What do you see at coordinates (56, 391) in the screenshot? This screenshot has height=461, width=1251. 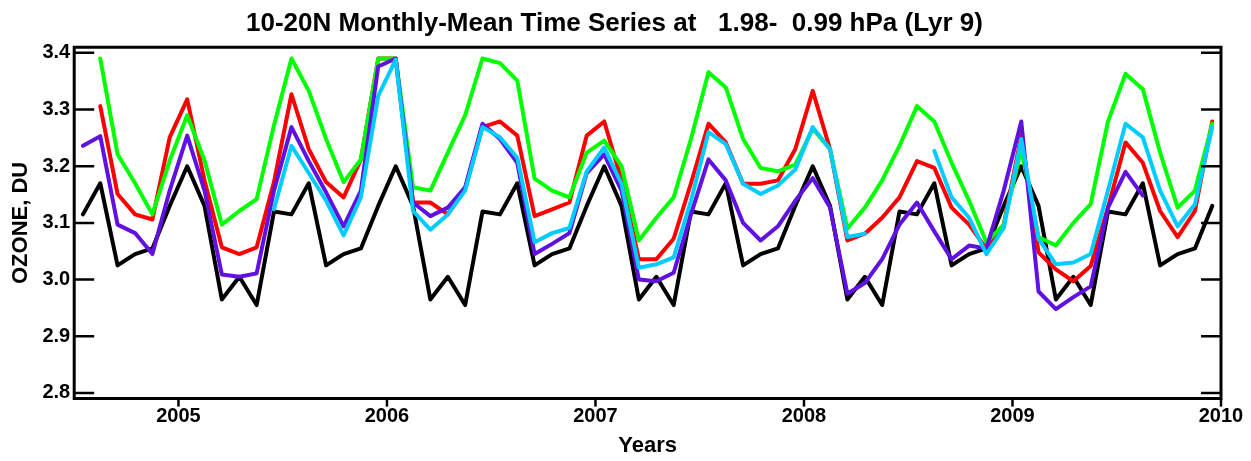 I see `y-tick-label: 2.8` at bounding box center [56, 391].